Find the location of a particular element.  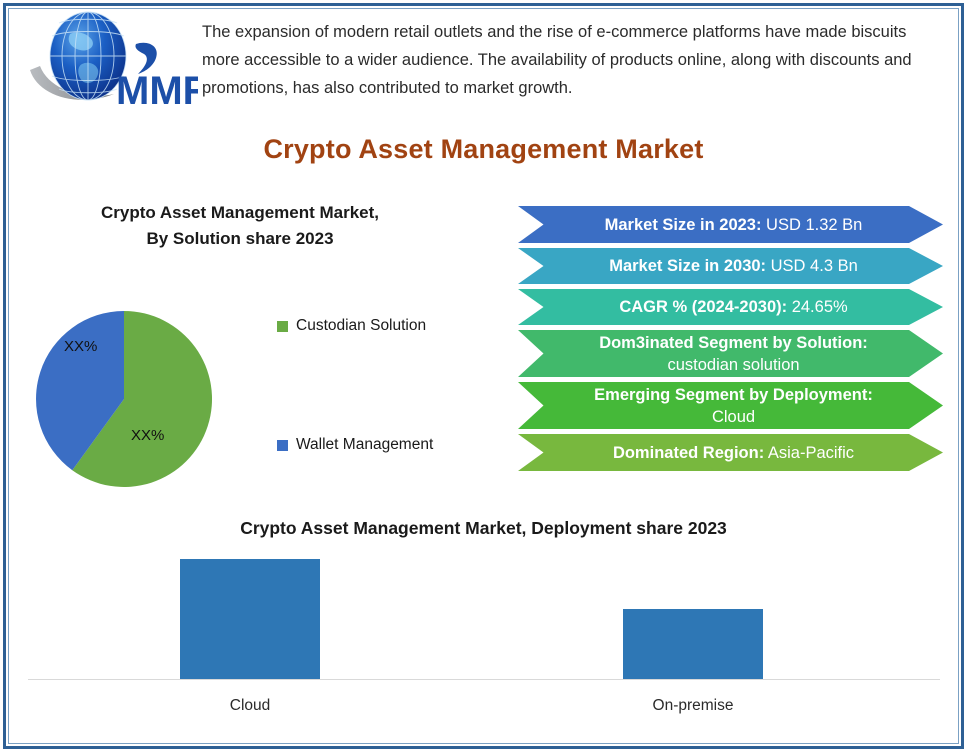

banner-emerging-segment-deployment: Emerging Segment by Deployment: Cloud is located at coordinates (730, 405).